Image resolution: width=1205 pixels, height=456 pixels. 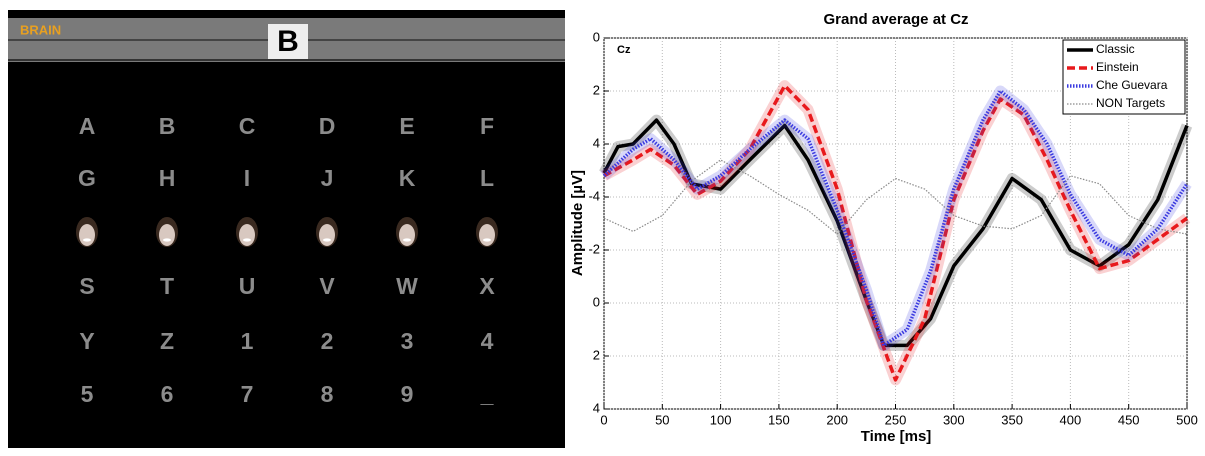 I want to click on x-tick-label: 300, so click(x=954, y=419).